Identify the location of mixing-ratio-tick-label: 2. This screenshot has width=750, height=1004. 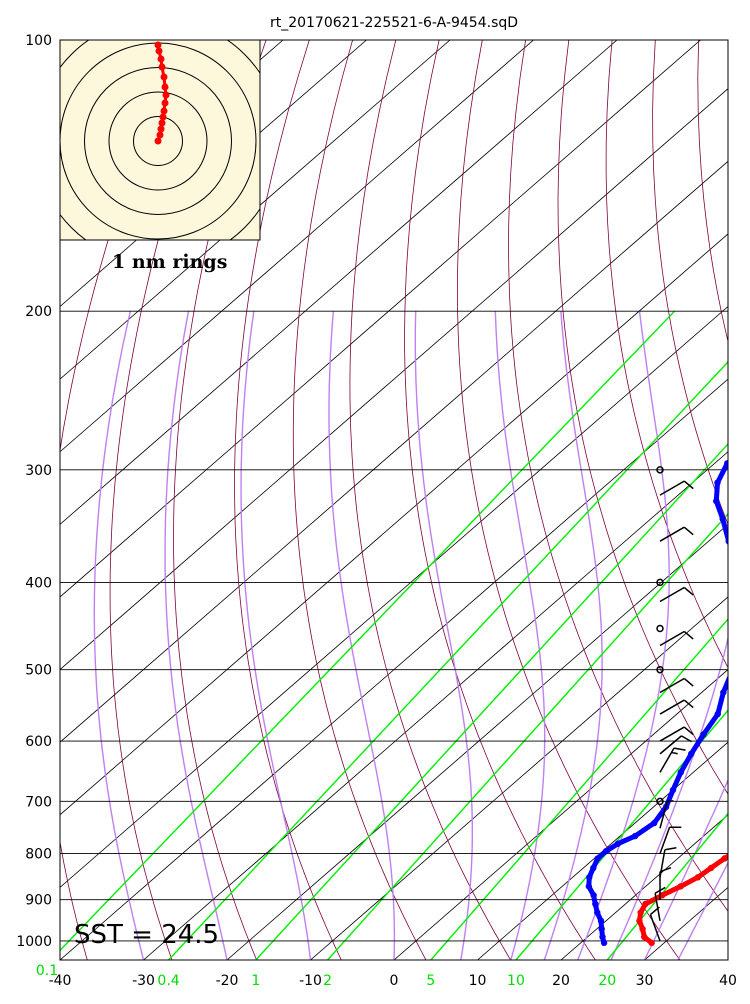
(327, 981).